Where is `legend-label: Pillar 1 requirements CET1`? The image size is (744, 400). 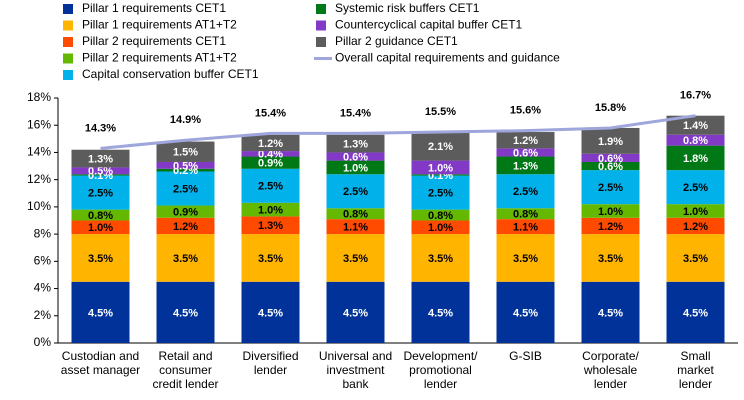
legend-label: Pillar 1 requirements CET1 is located at coordinates (154, 8).